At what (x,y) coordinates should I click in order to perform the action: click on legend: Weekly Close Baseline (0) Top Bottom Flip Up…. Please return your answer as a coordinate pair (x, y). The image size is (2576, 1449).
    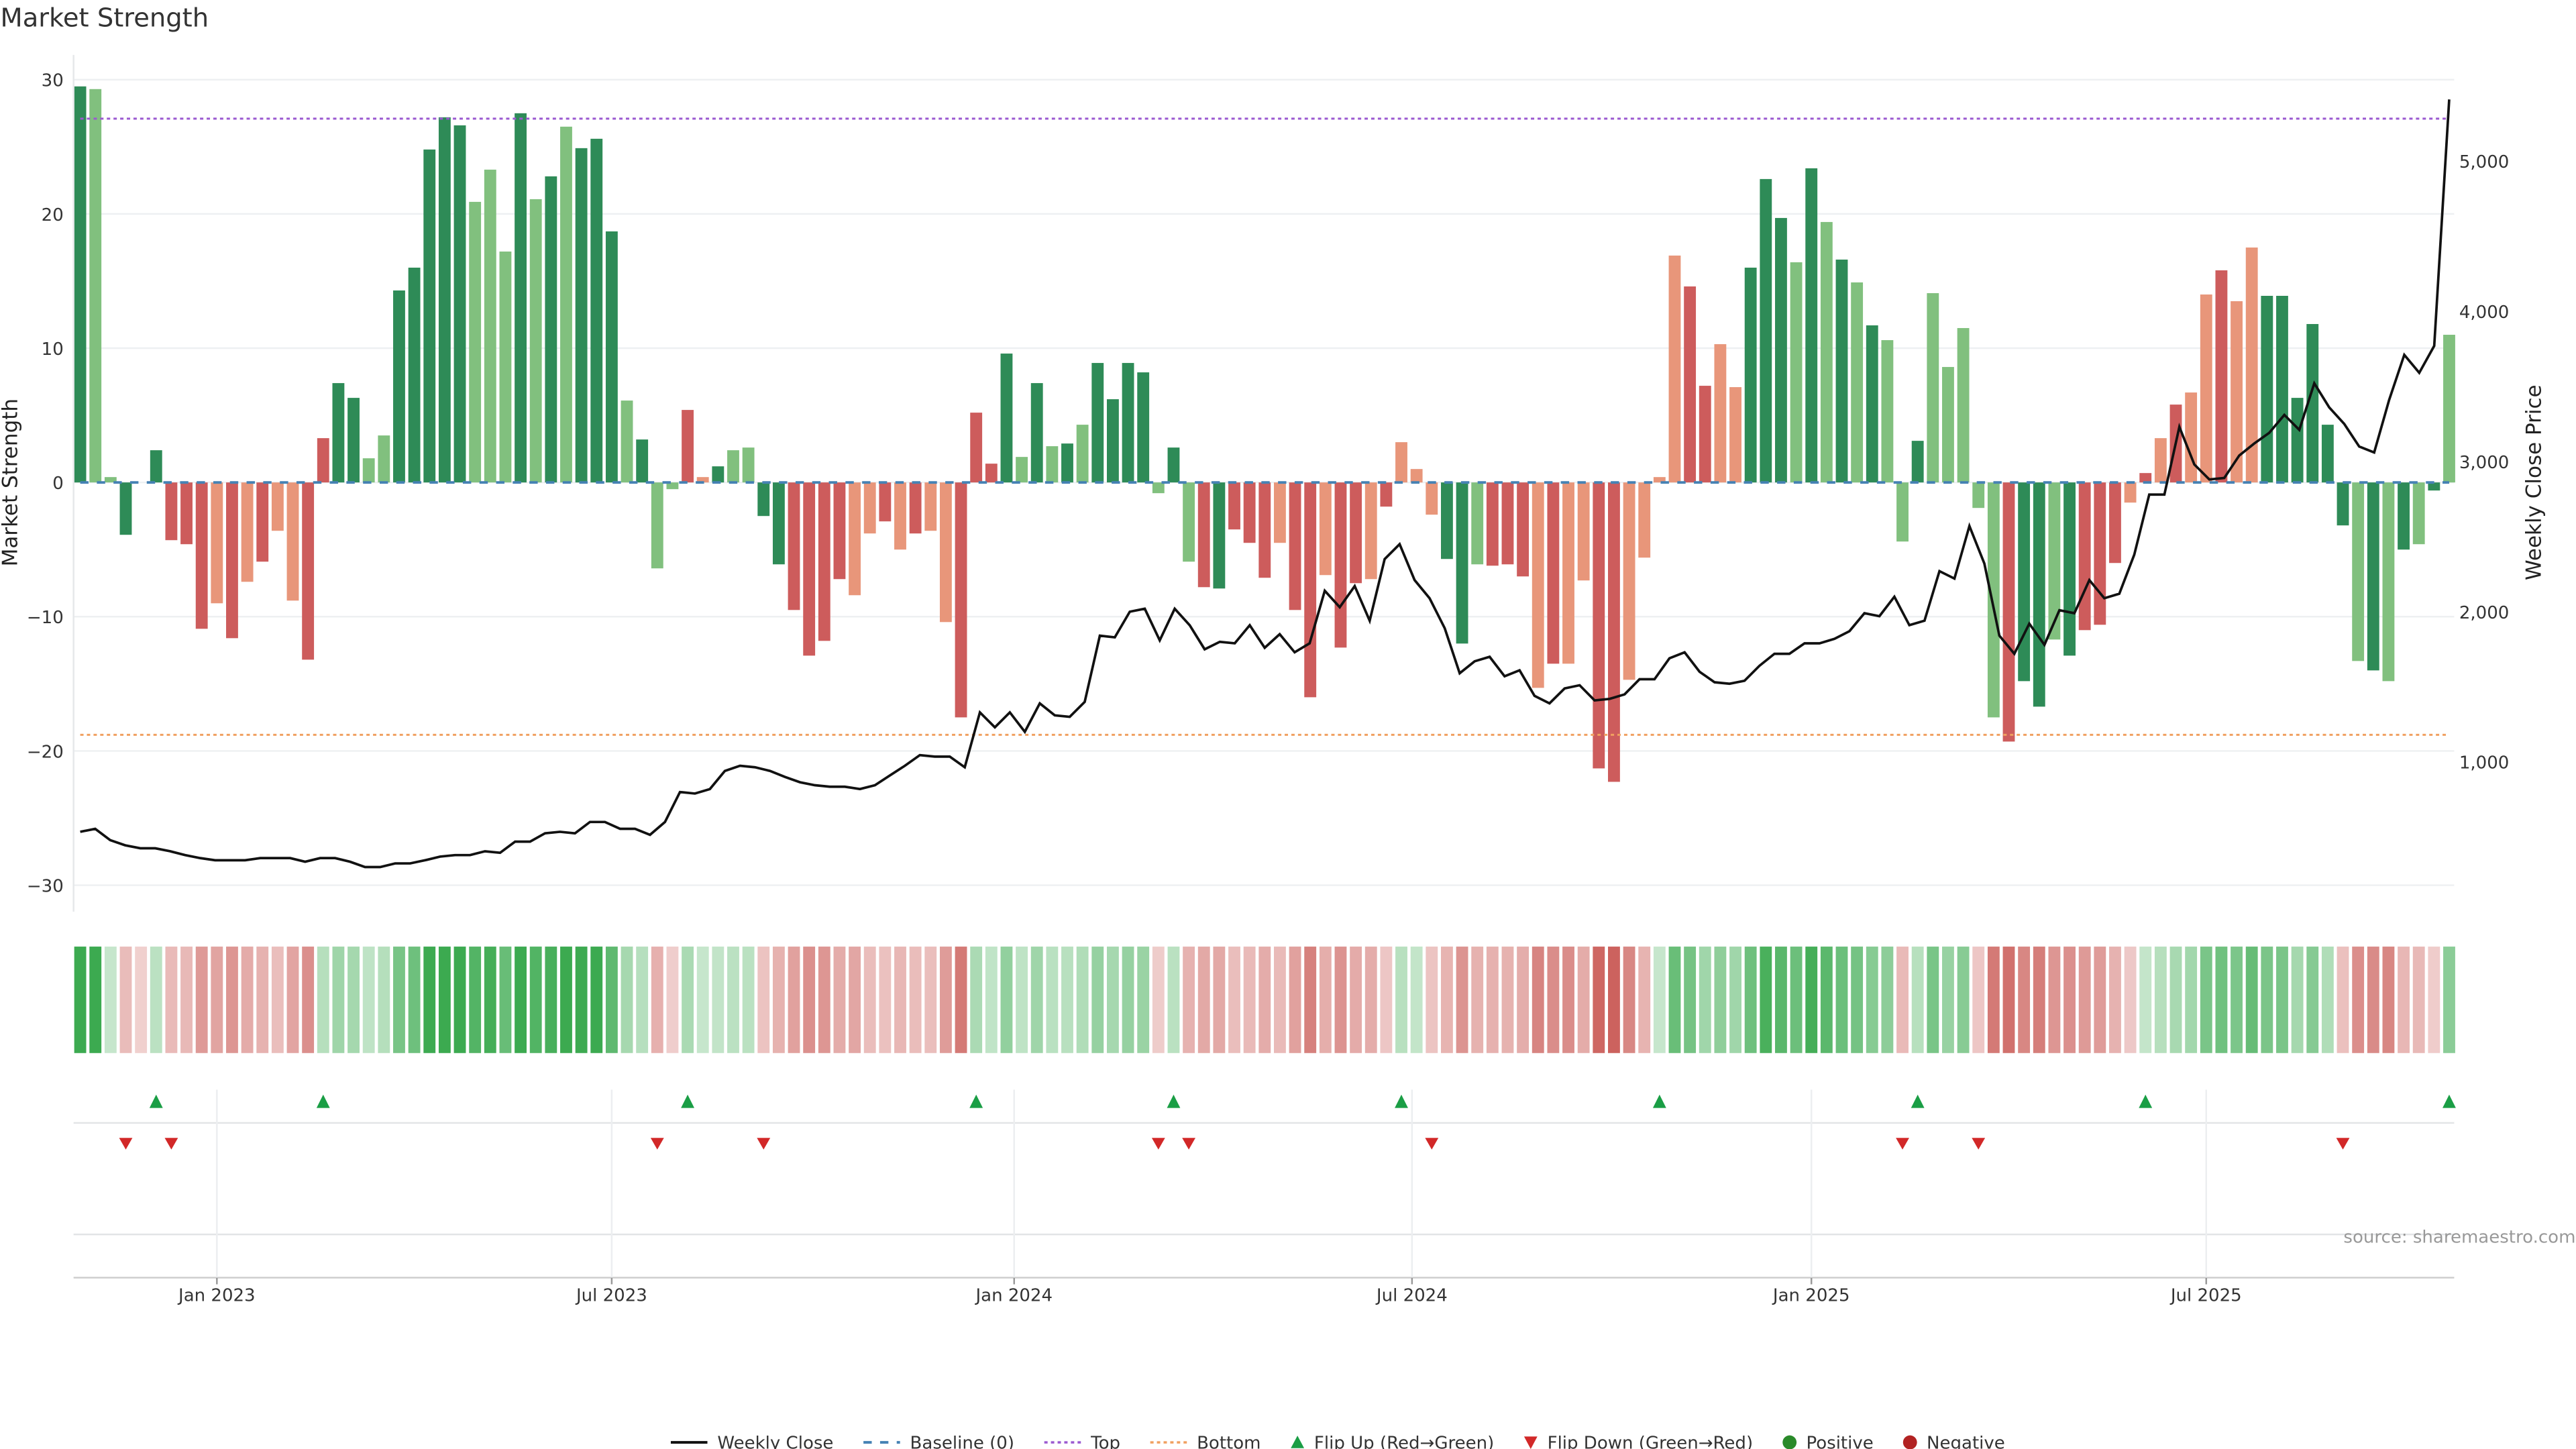
    Looking at the image, I should click on (1337, 1441).